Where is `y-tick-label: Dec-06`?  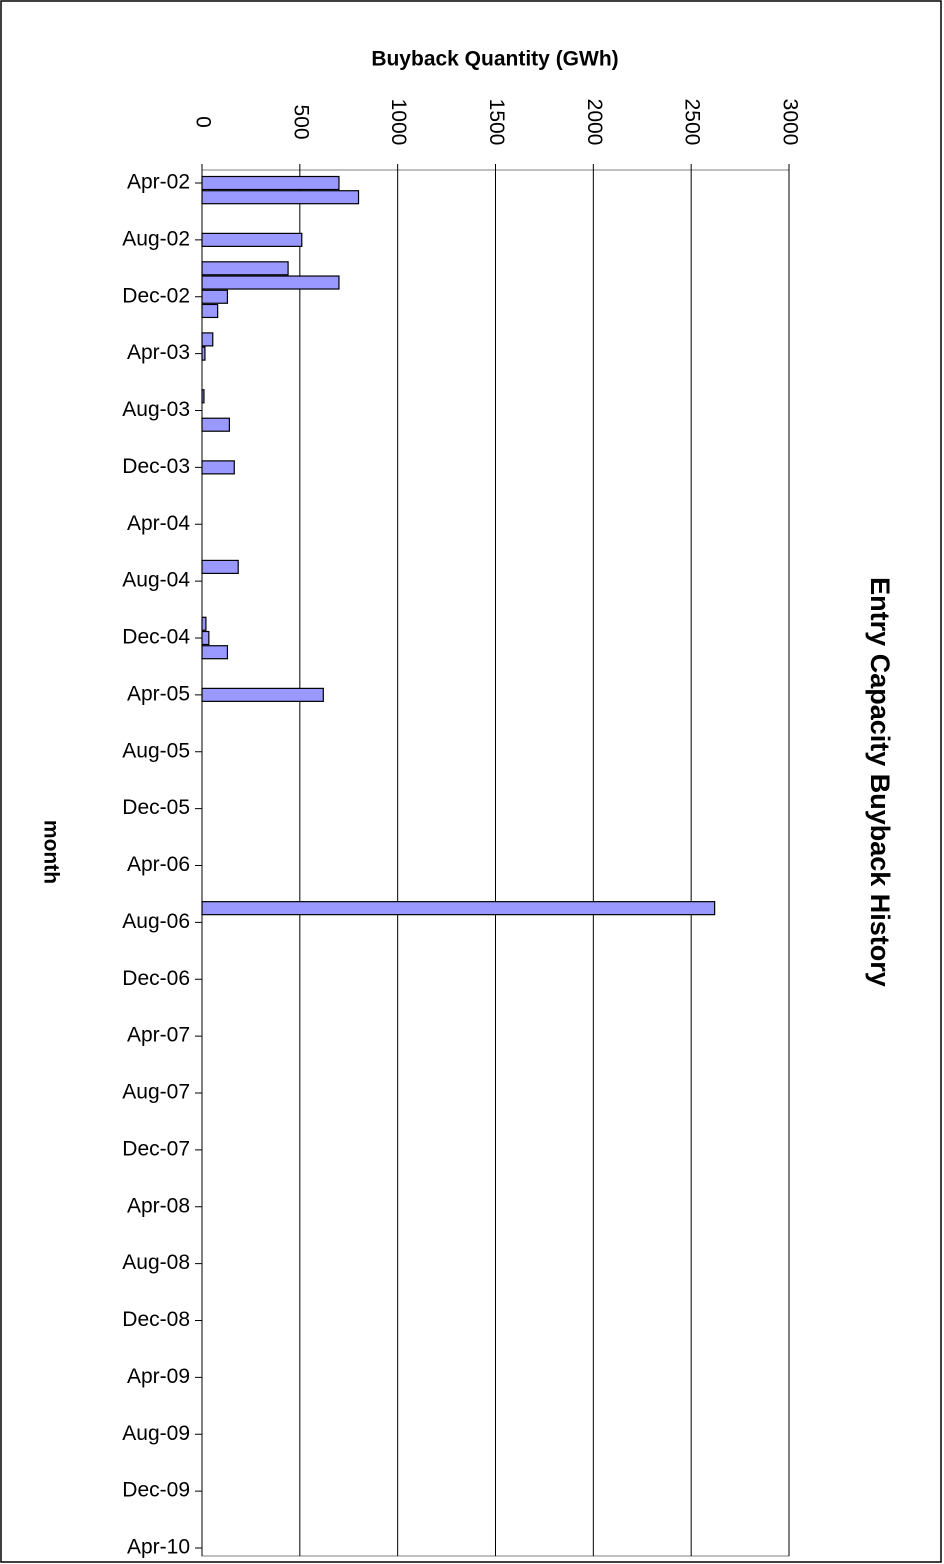 y-tick-label: Dec-06 is located at coordinates (156, 978).